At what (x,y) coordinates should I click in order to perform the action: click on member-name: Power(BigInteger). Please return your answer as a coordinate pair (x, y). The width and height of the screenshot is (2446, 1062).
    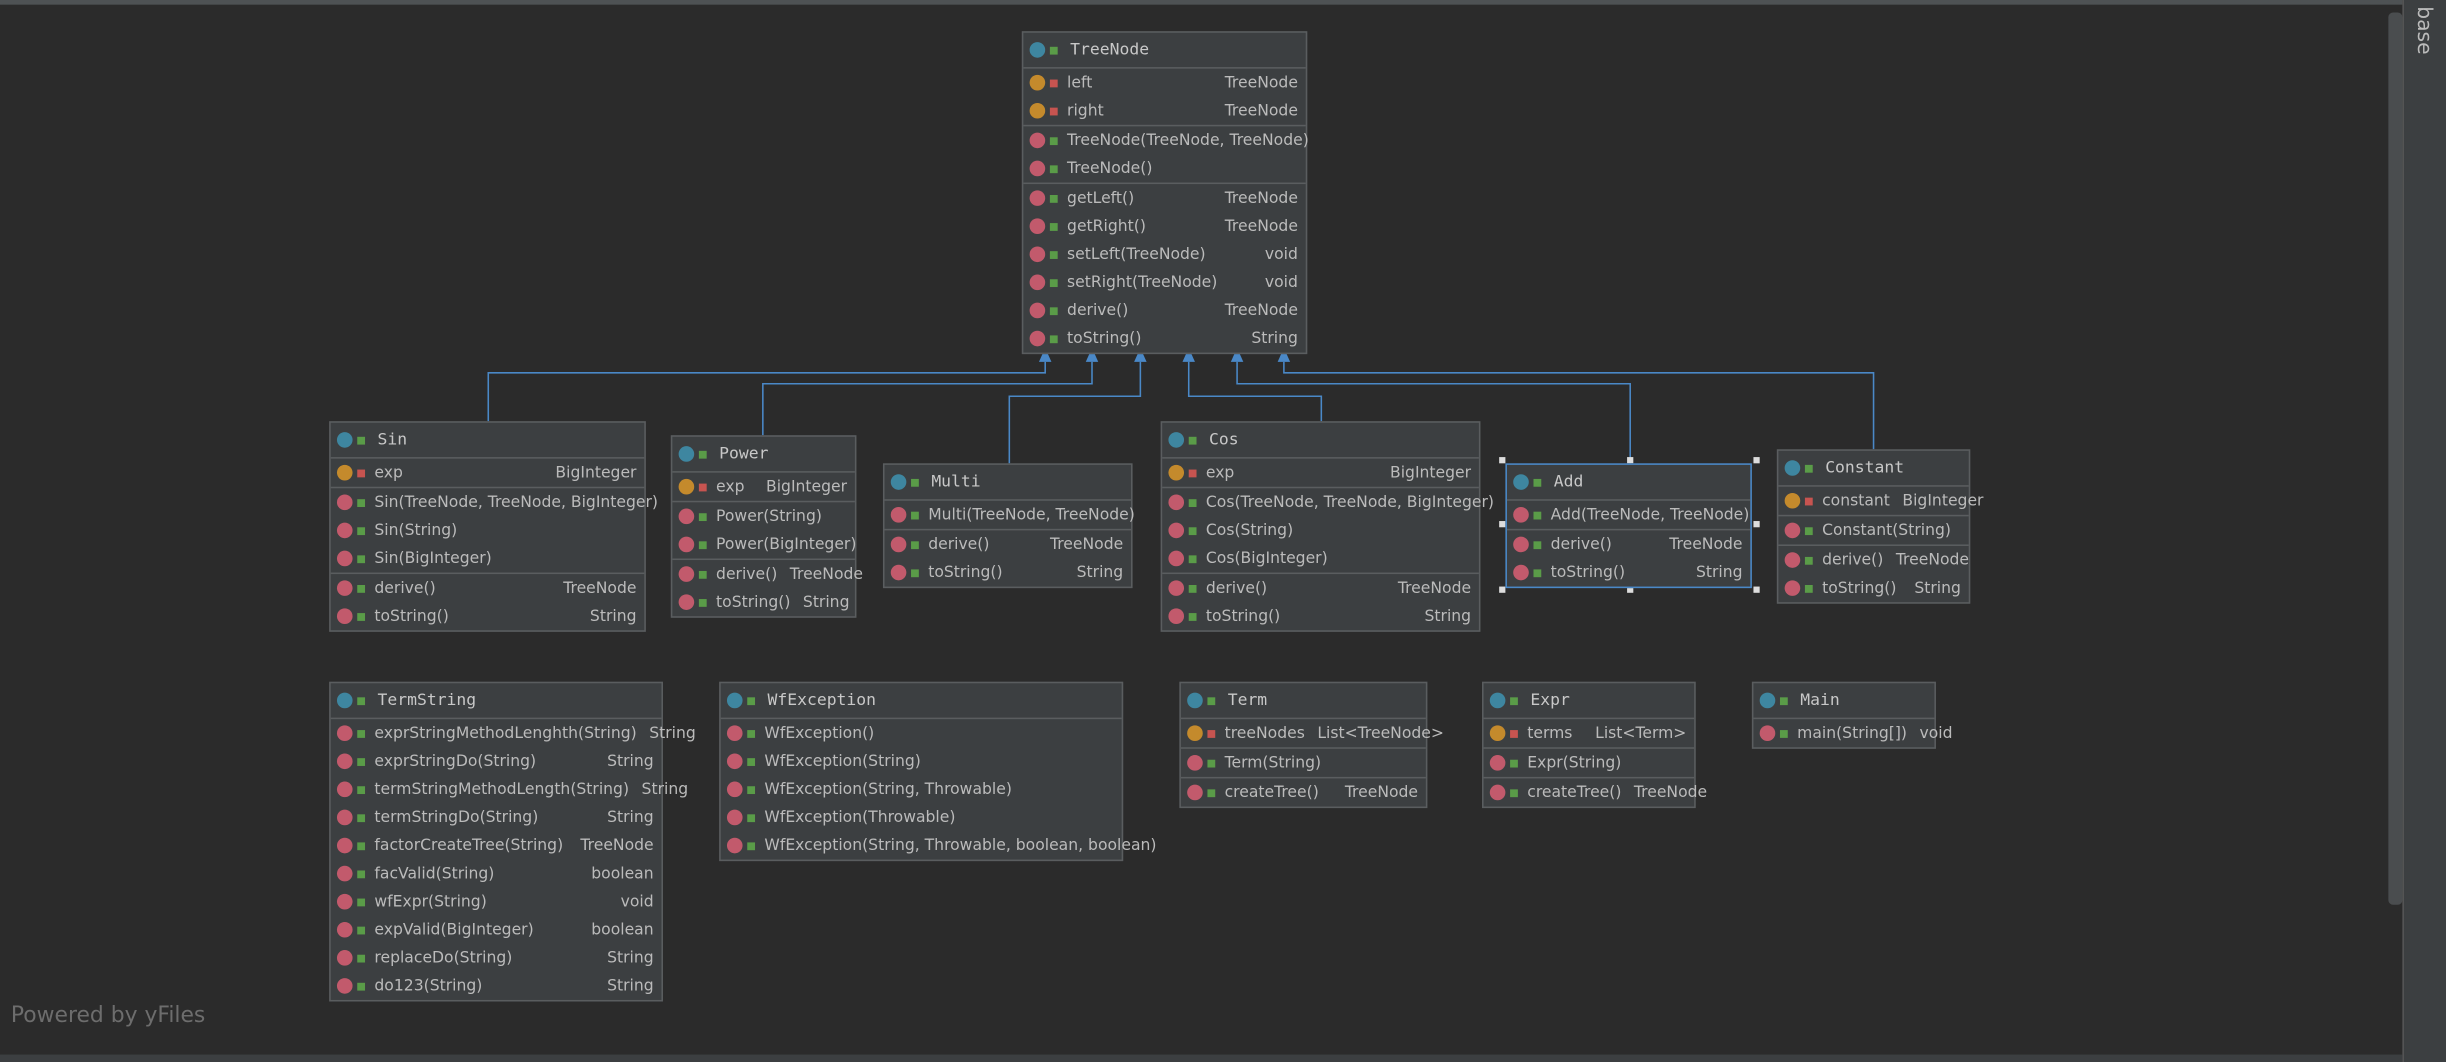
    Looking at the image, I should click on (786, 544).